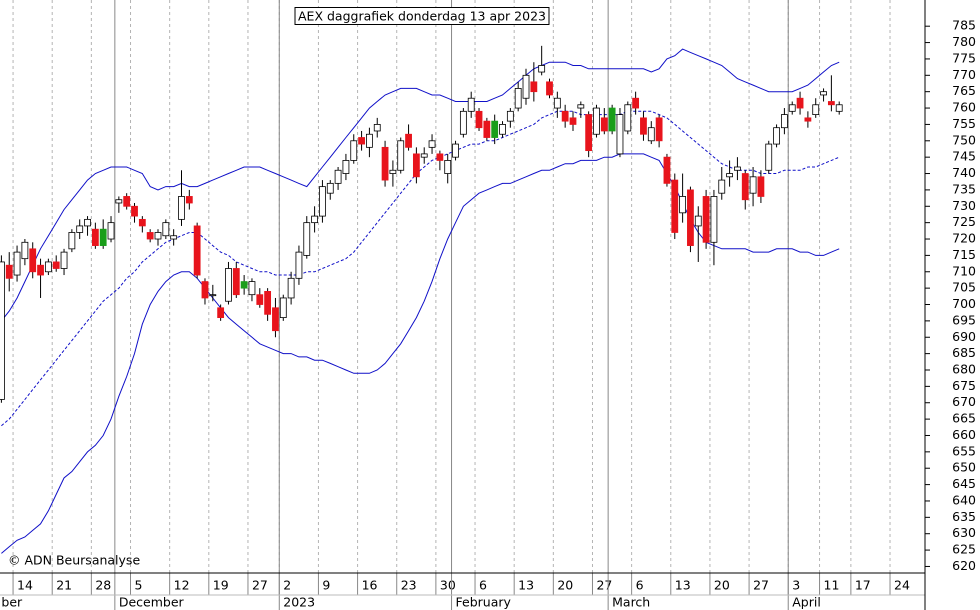 Image resolution: width=980 pixels, height=610 pixels. Describe the element at coordinates (964, 123) in the screenshot. I see `y-tick-label: 755` at that location.